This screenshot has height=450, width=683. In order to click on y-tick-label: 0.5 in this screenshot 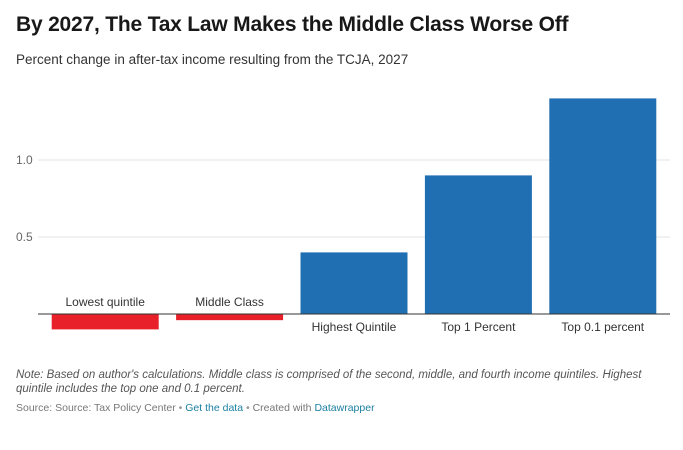, I will do `click(24, 237)`.